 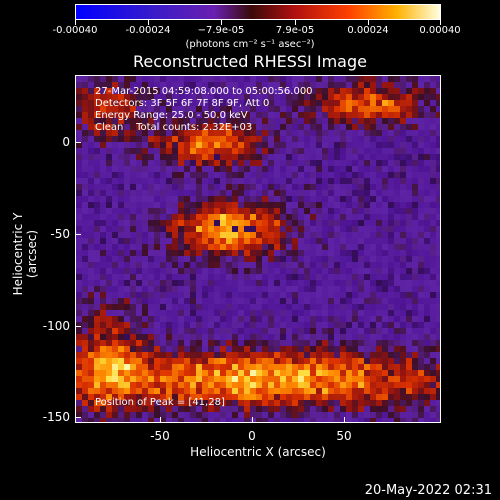 I want to click on y-tick-label: -100, so click(x=56, y=326).